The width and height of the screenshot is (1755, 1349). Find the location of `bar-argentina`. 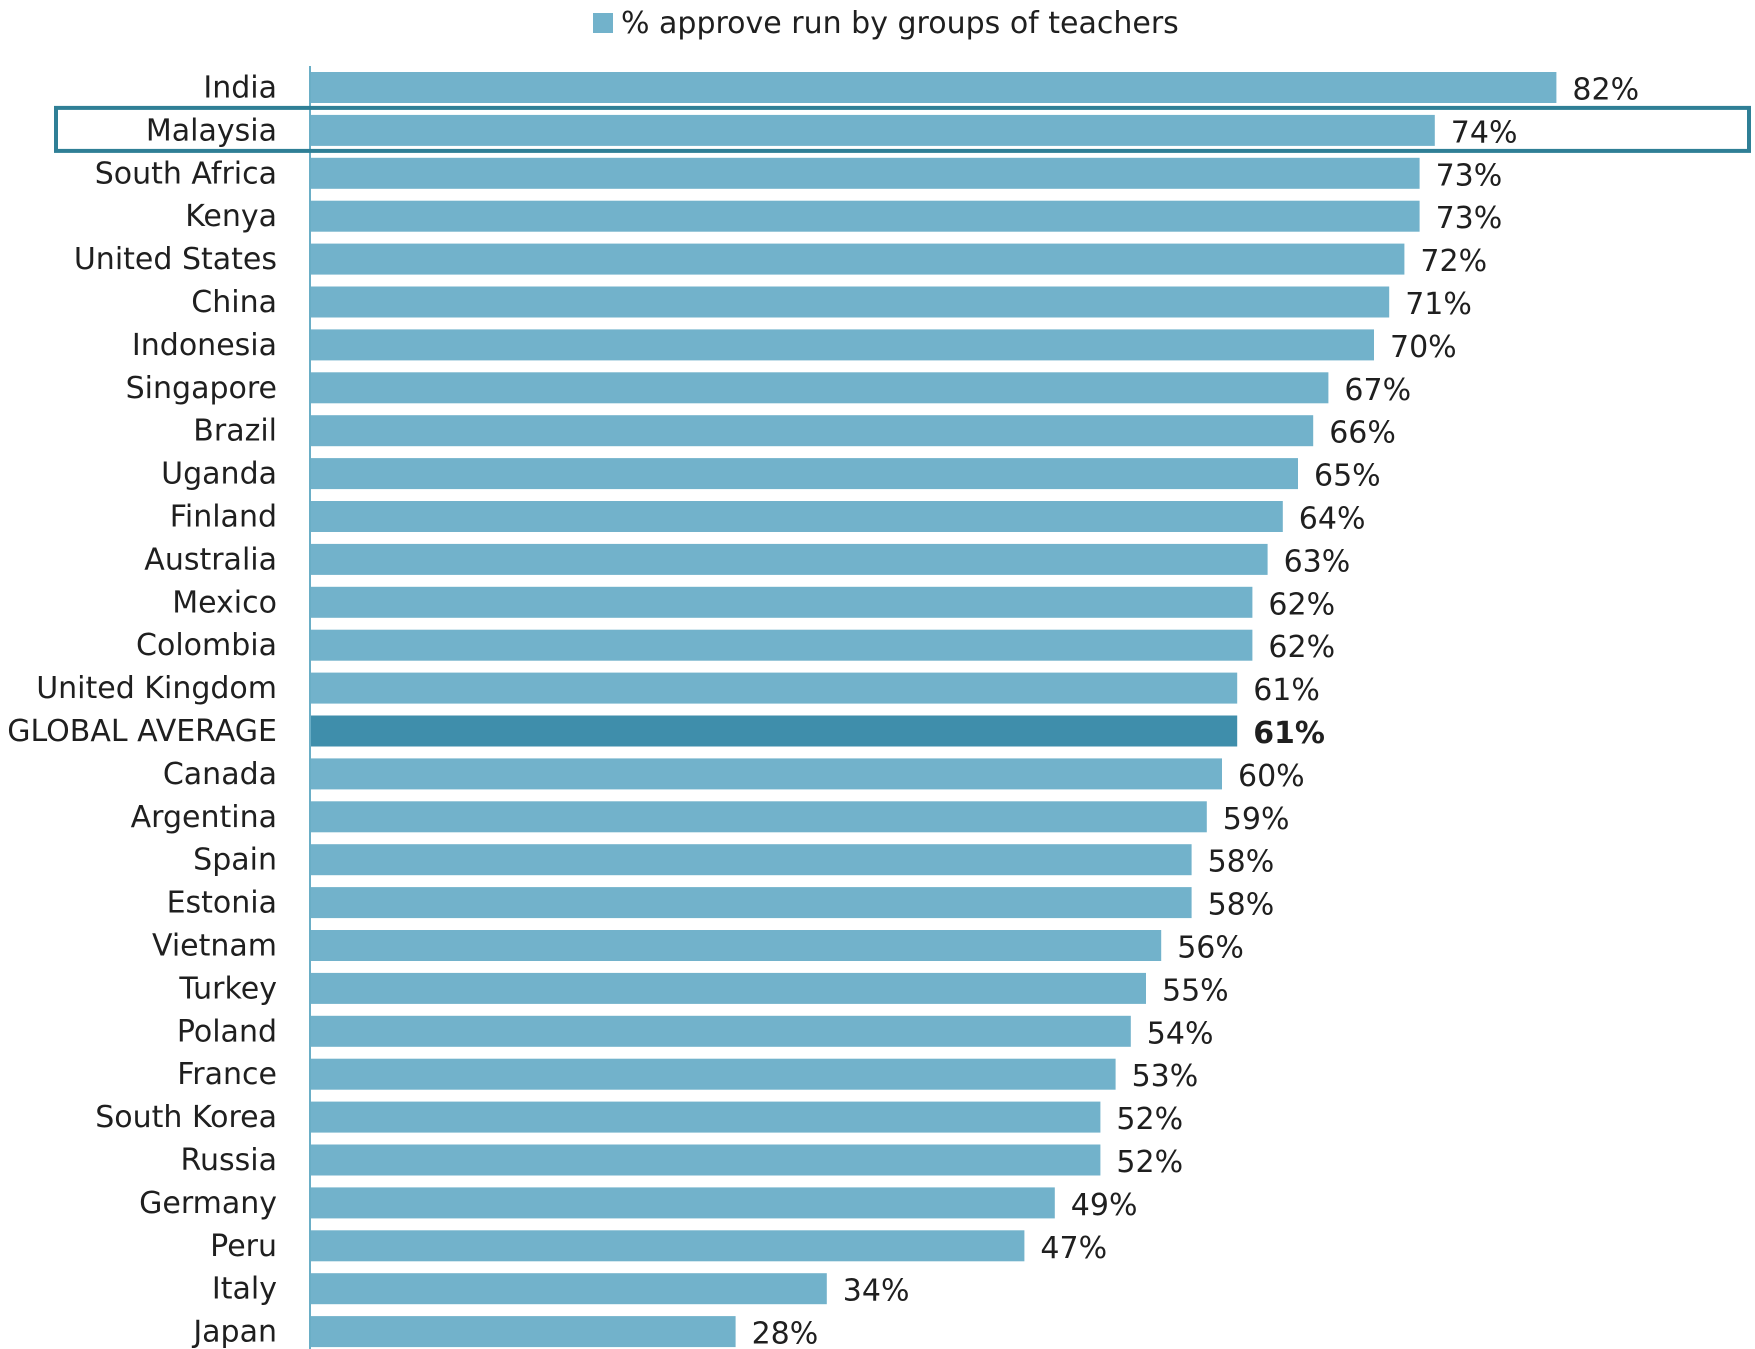

bar-argentina is located at coordinates (758, 817).